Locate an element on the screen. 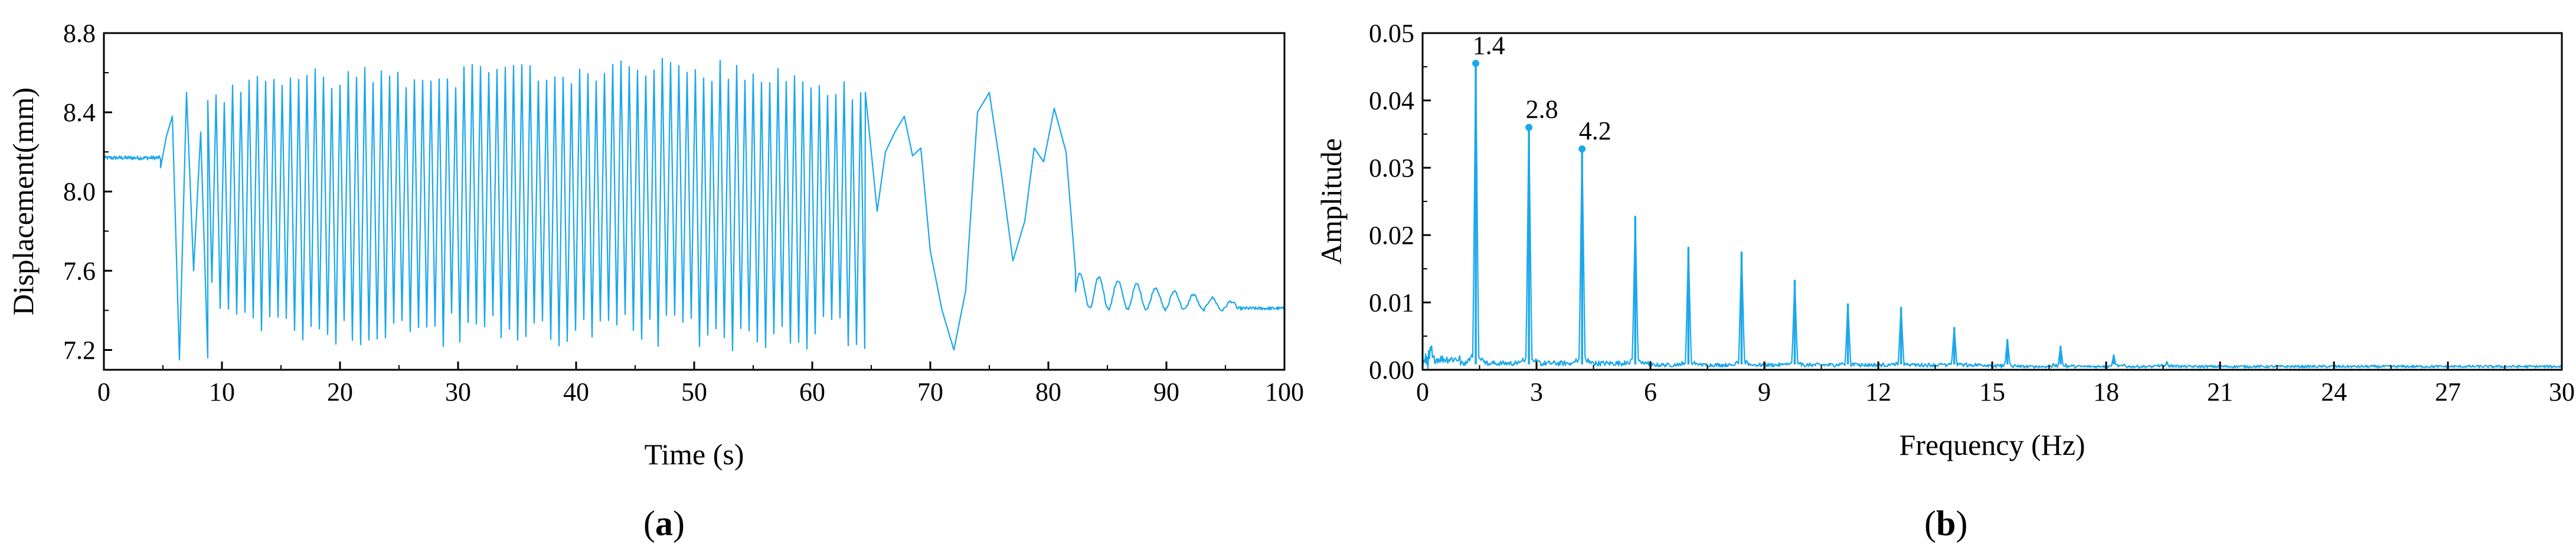 The height and width of the screenshot is (547, 2576). b-y-tick-label: 0.00 is located at coordinates (1391, 370).